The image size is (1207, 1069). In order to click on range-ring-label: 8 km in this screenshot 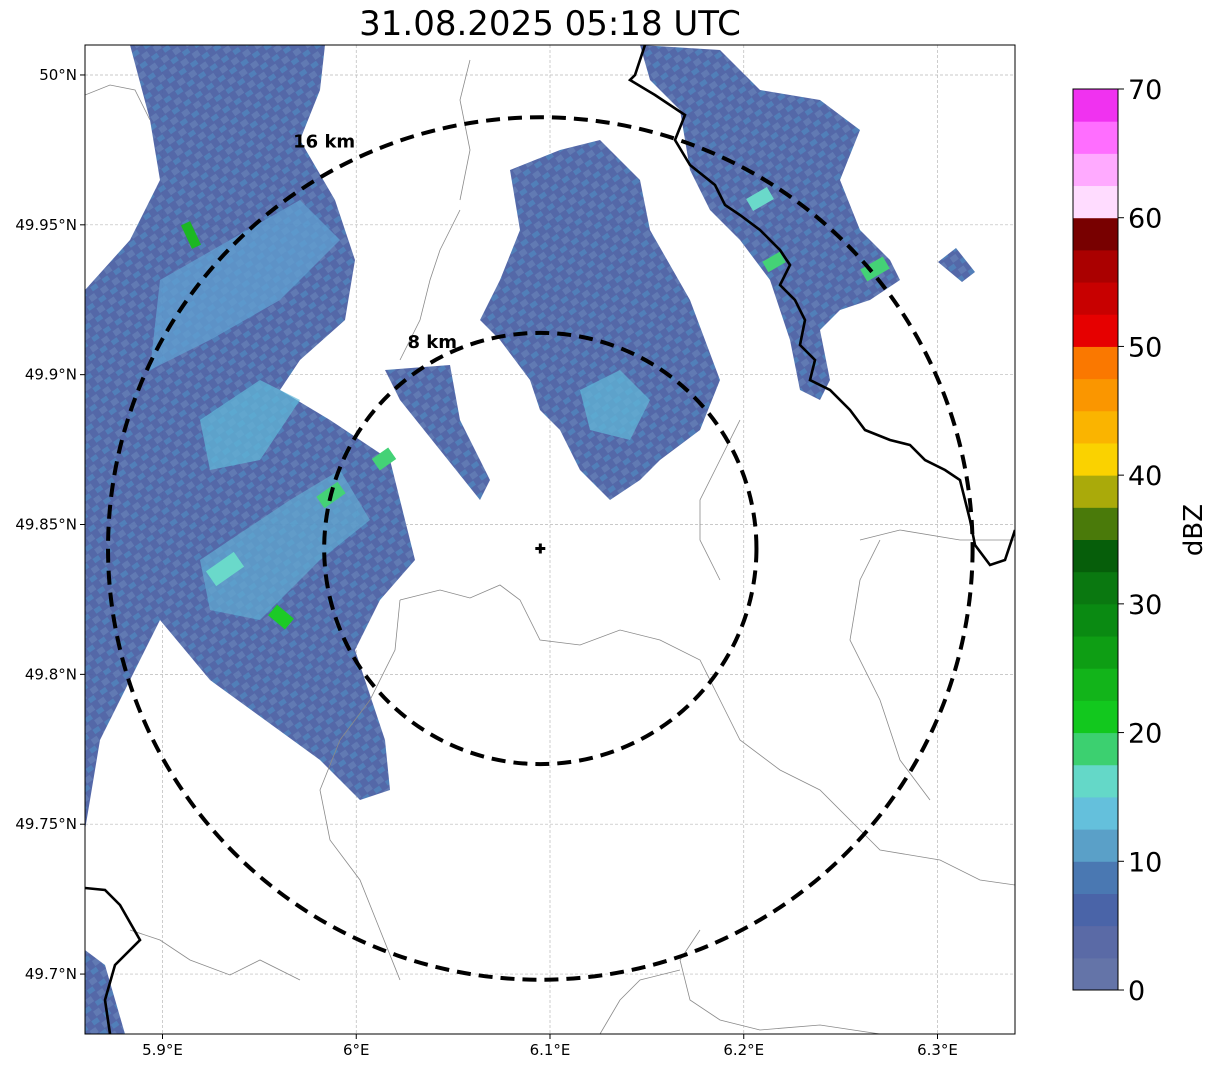, I will do `click(432, 342)`.